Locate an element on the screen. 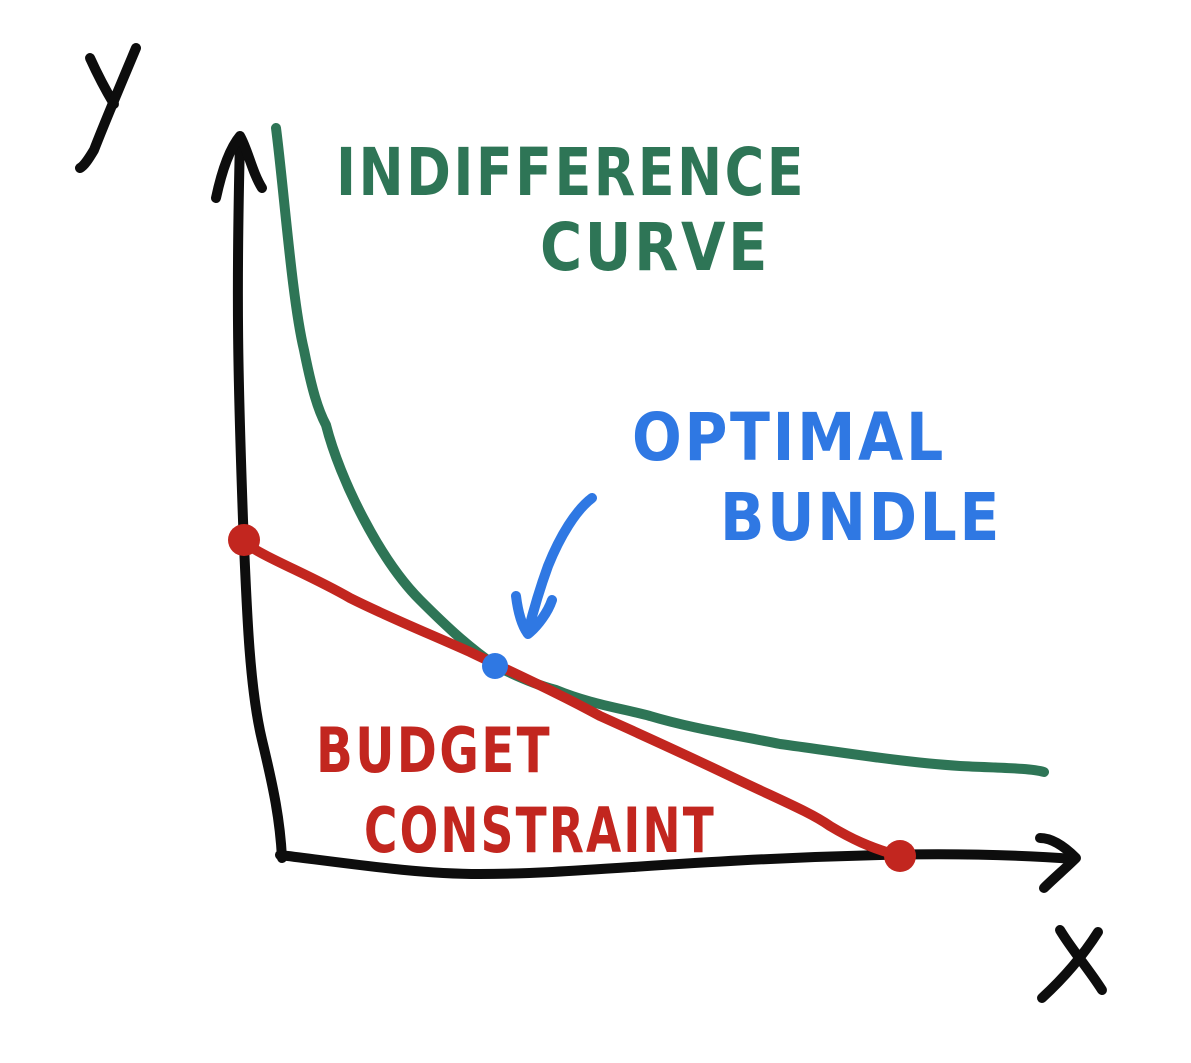 This screenshot has height=1063, width=1191. y-axis is located at coordinates (249, 497).